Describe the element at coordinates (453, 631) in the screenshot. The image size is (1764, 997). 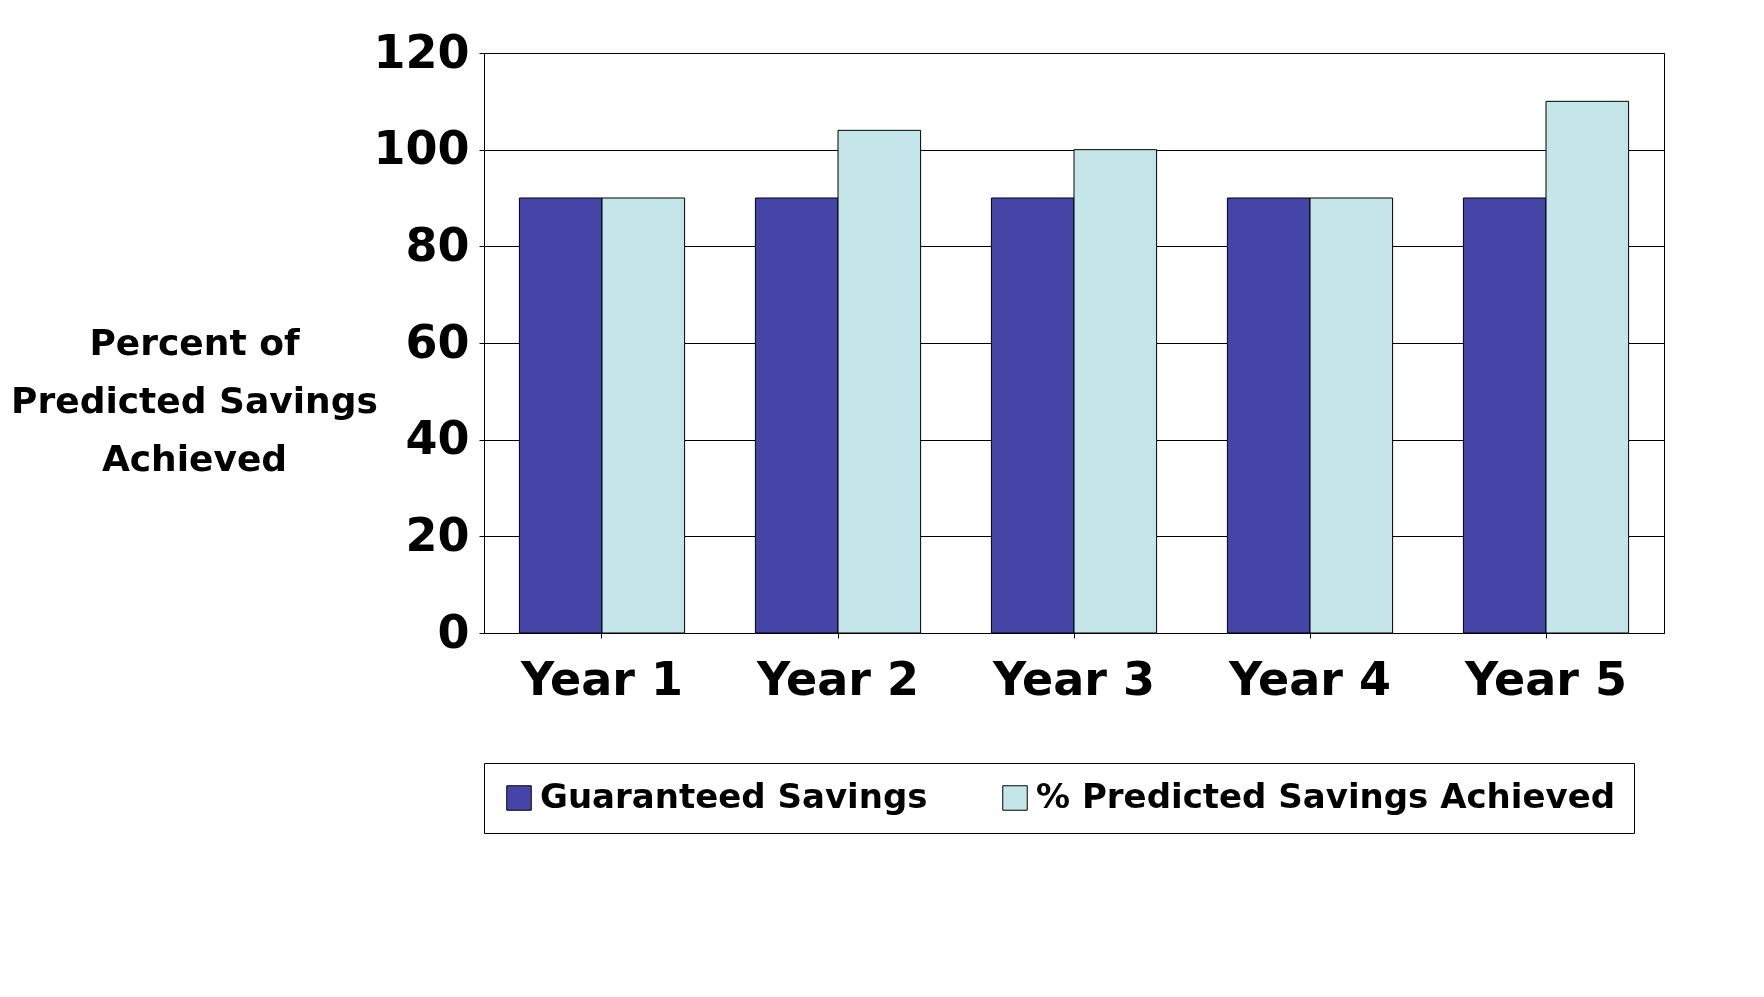
I see `y-tick-label: 0` at that location.